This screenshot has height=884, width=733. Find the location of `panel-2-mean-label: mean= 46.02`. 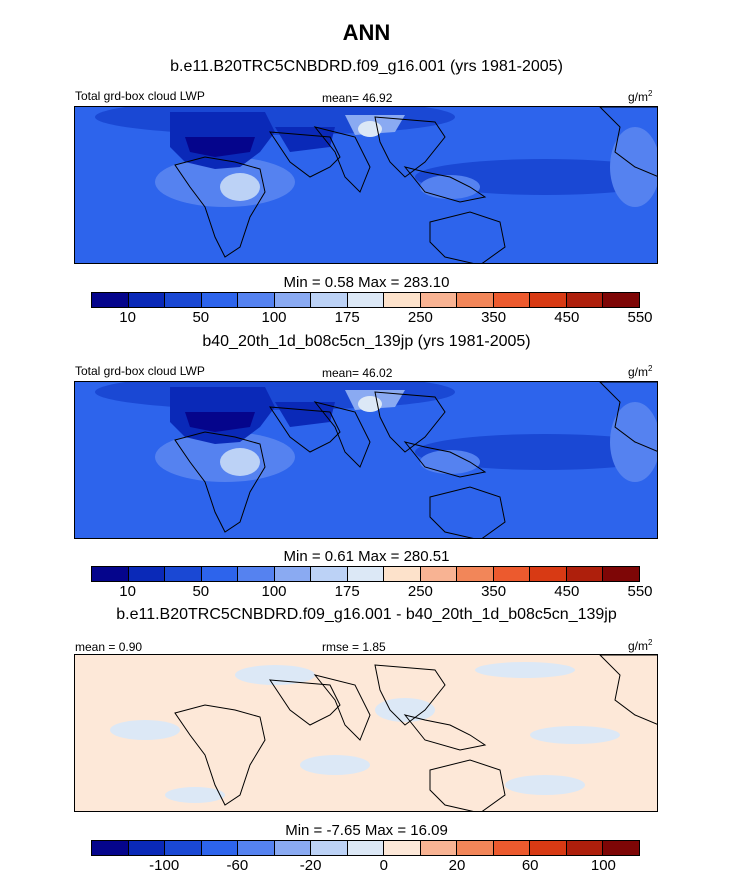

panel-2-mean-label: mean= 46.02 is located at coordinates (357, 373).